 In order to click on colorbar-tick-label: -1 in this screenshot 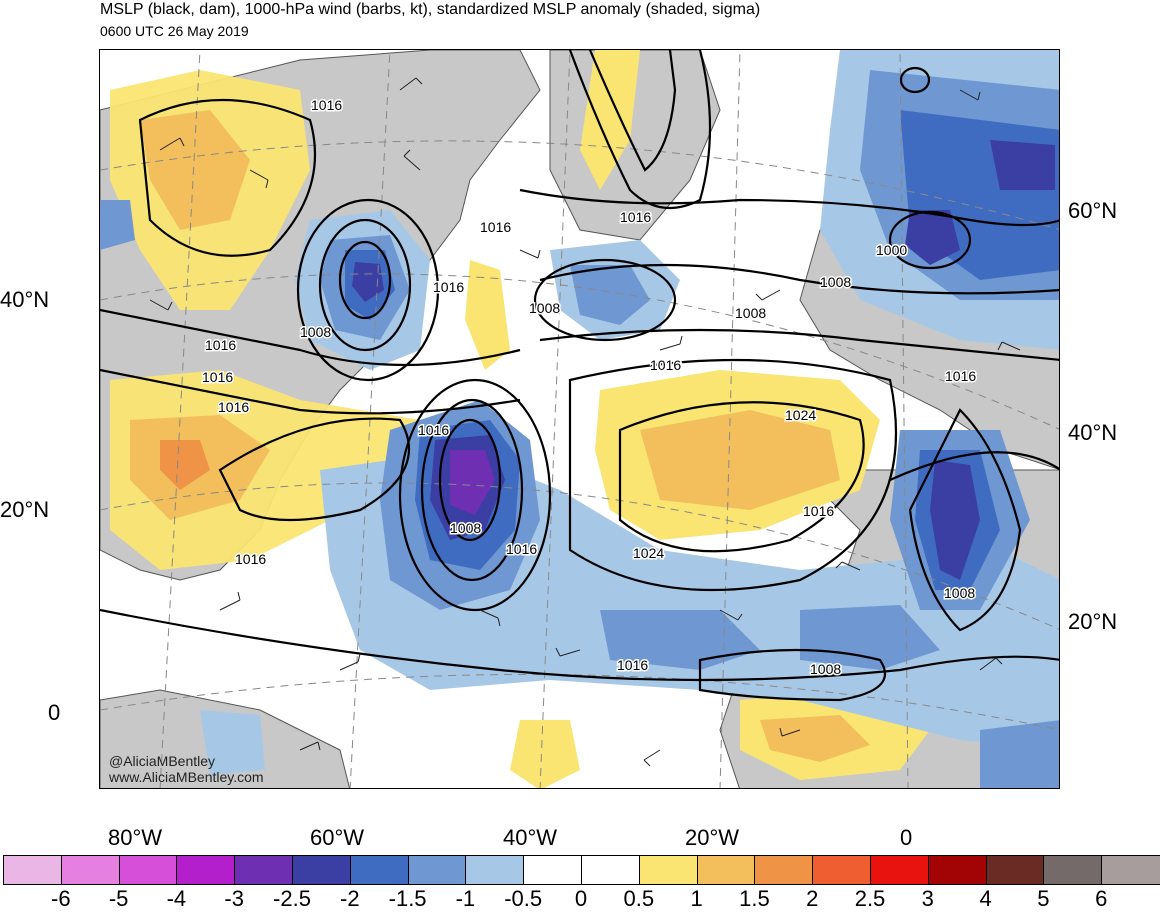, I will do `click(465, 898)`.